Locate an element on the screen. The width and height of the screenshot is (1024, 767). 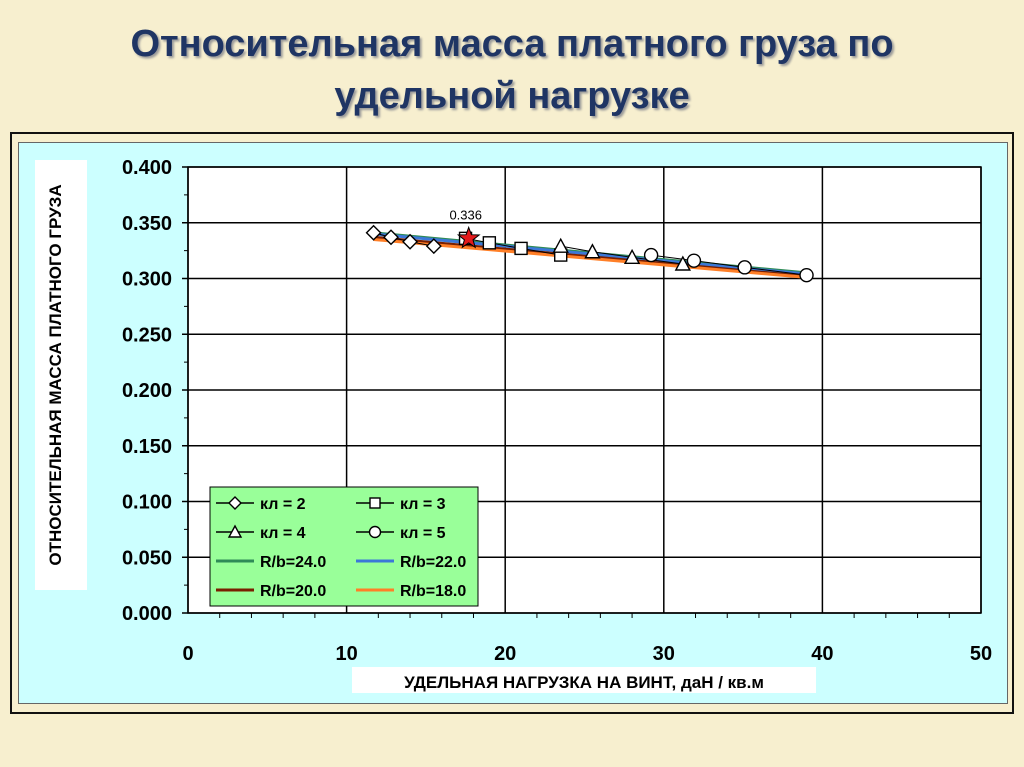
x-axis-label: УДЕЛЬНАЯ НАГРУЗКА НА ВИНТ, даН / кв.м is located at coordinates (584, 682).